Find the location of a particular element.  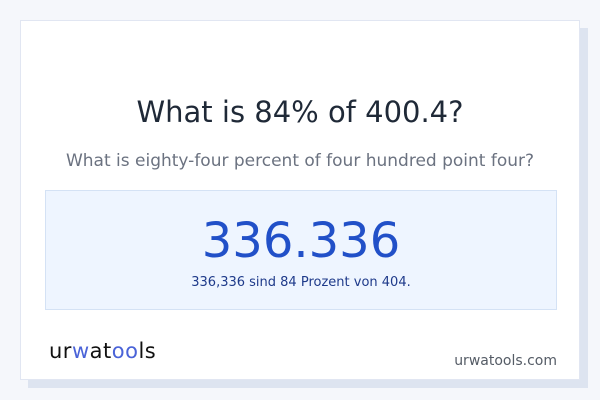

logo-part: w is located at coordinates (80, 351).